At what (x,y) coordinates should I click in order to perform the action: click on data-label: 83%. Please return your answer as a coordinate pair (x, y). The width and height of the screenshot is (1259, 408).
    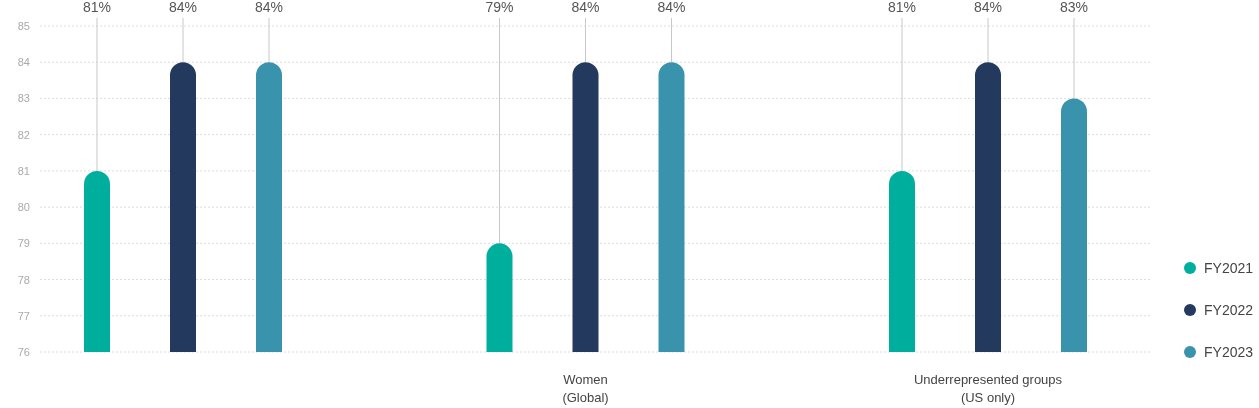
    Looking at the image, I should click on (1074, 7).